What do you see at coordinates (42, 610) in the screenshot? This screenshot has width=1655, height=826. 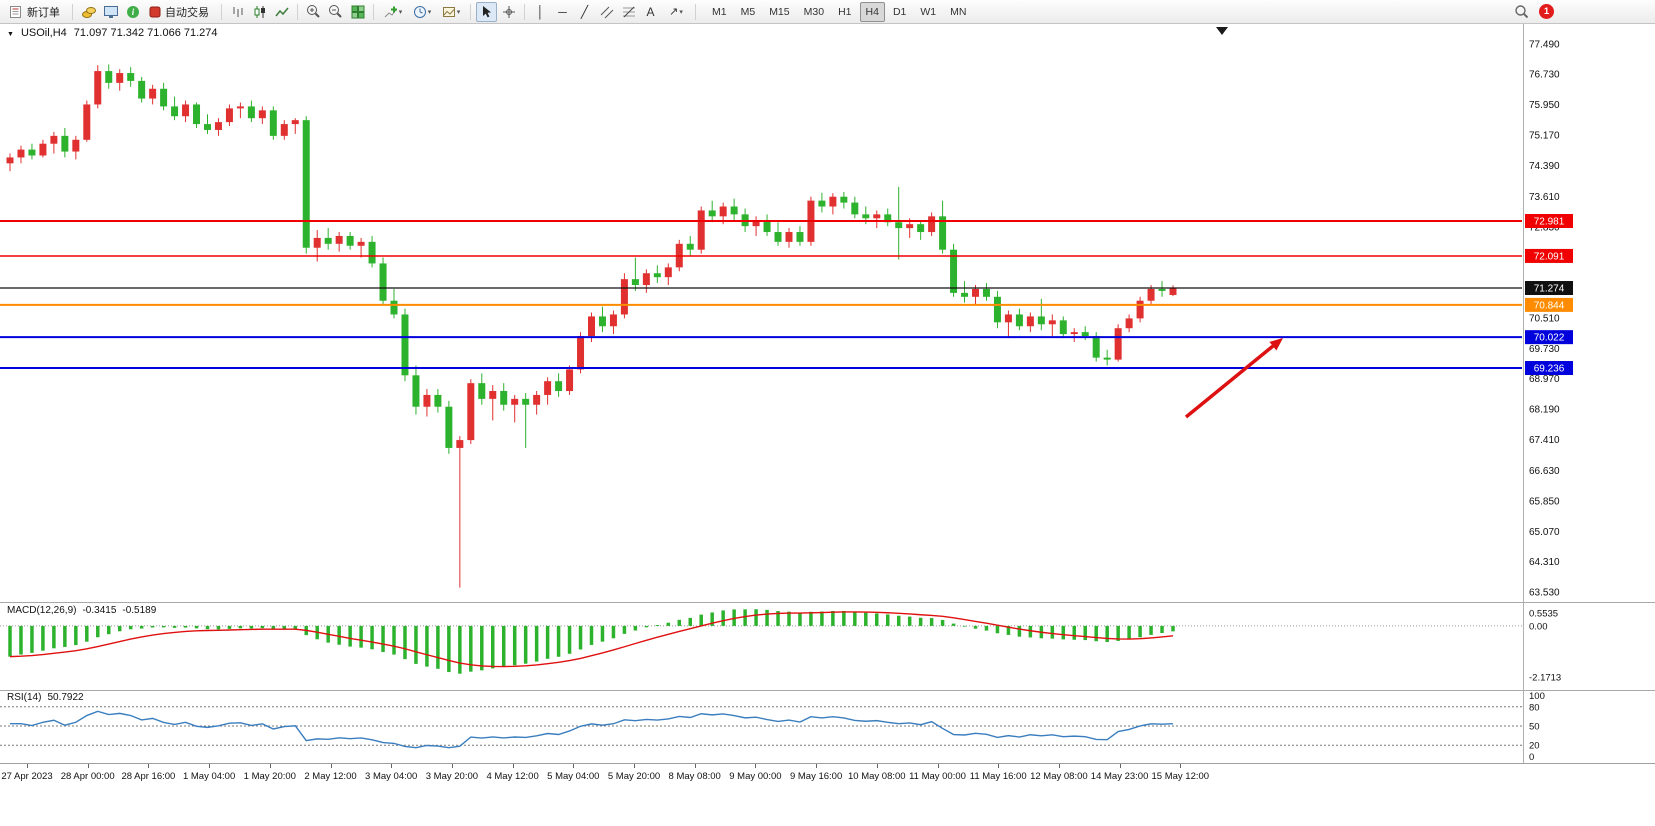 I see `macd-name: MACD(12,26,9)` at bounding box center [42, 610].